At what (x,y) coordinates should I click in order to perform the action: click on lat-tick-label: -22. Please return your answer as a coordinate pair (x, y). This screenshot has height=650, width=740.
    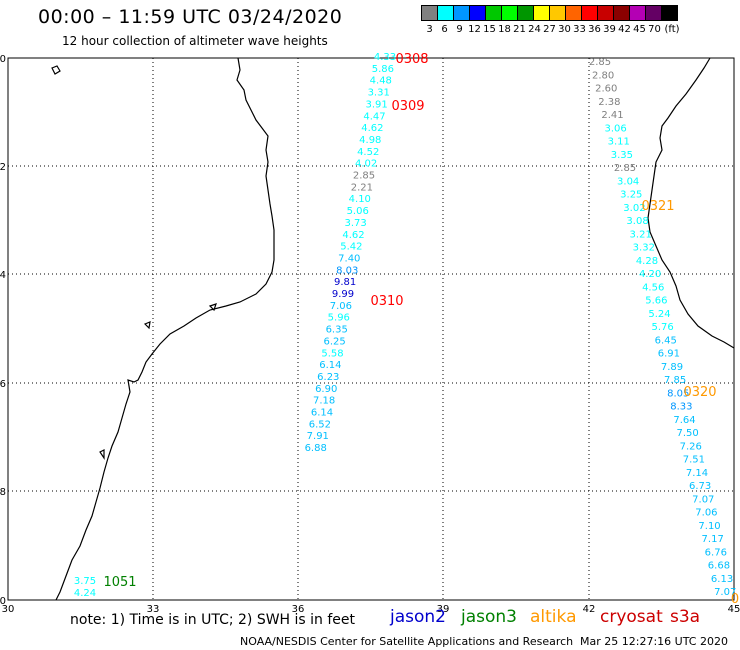
    Looking at the image, I should click on (3, 167).